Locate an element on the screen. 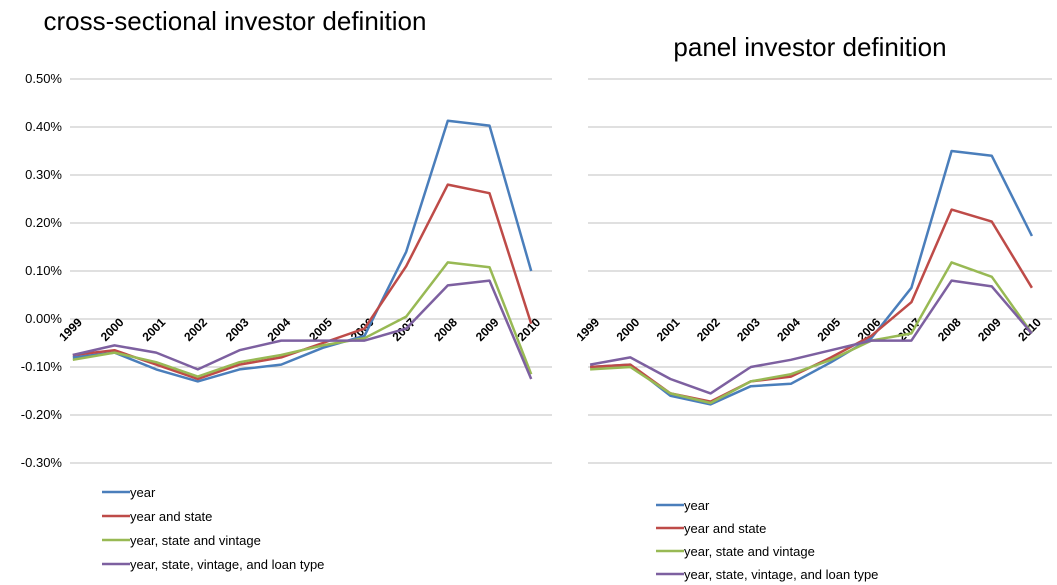 The width and height of the screenshot is (1057, 585). chart-title: cross-sectional investor definition is located at coordinates (235, 21).